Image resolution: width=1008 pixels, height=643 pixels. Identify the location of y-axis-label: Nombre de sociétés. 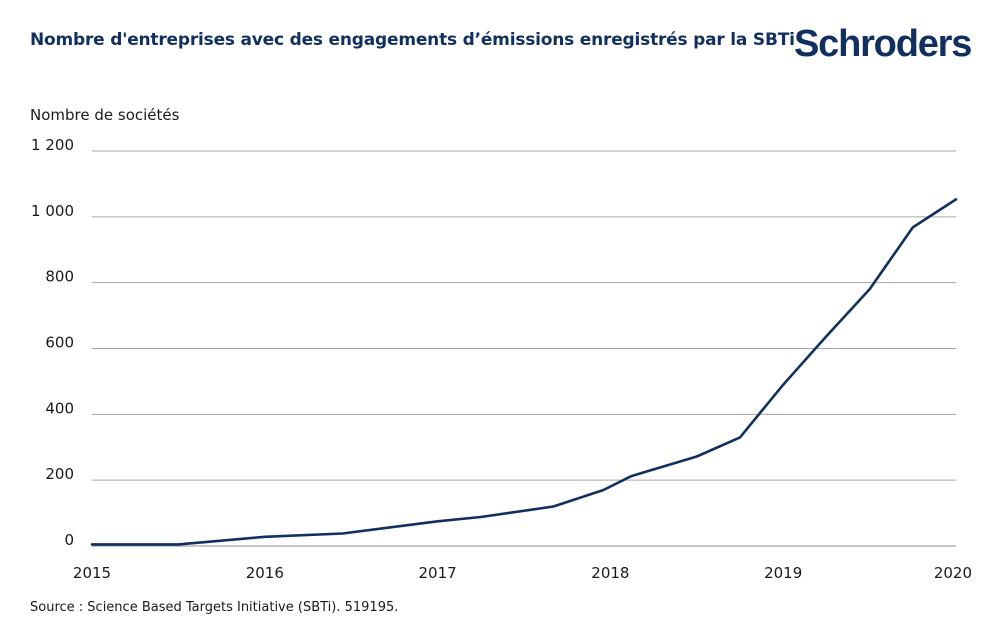
(105, 115).